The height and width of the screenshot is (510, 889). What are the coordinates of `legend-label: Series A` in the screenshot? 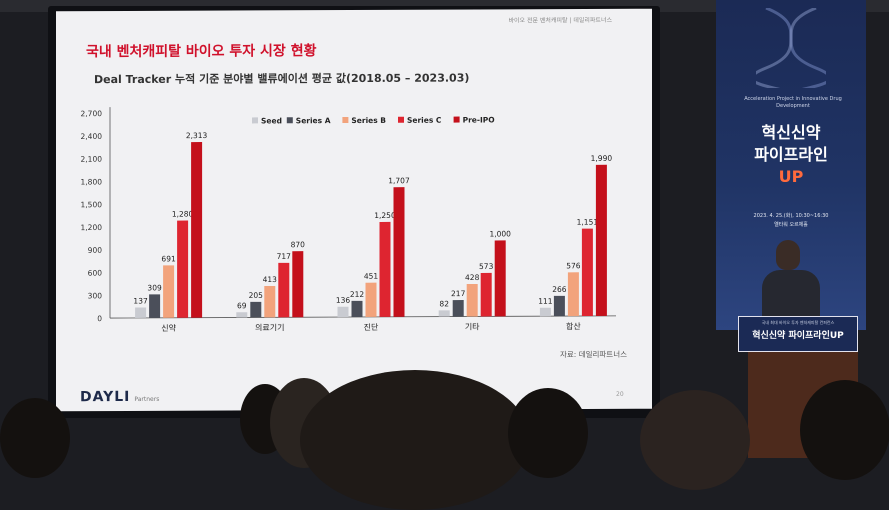 It's located at (313, 120).